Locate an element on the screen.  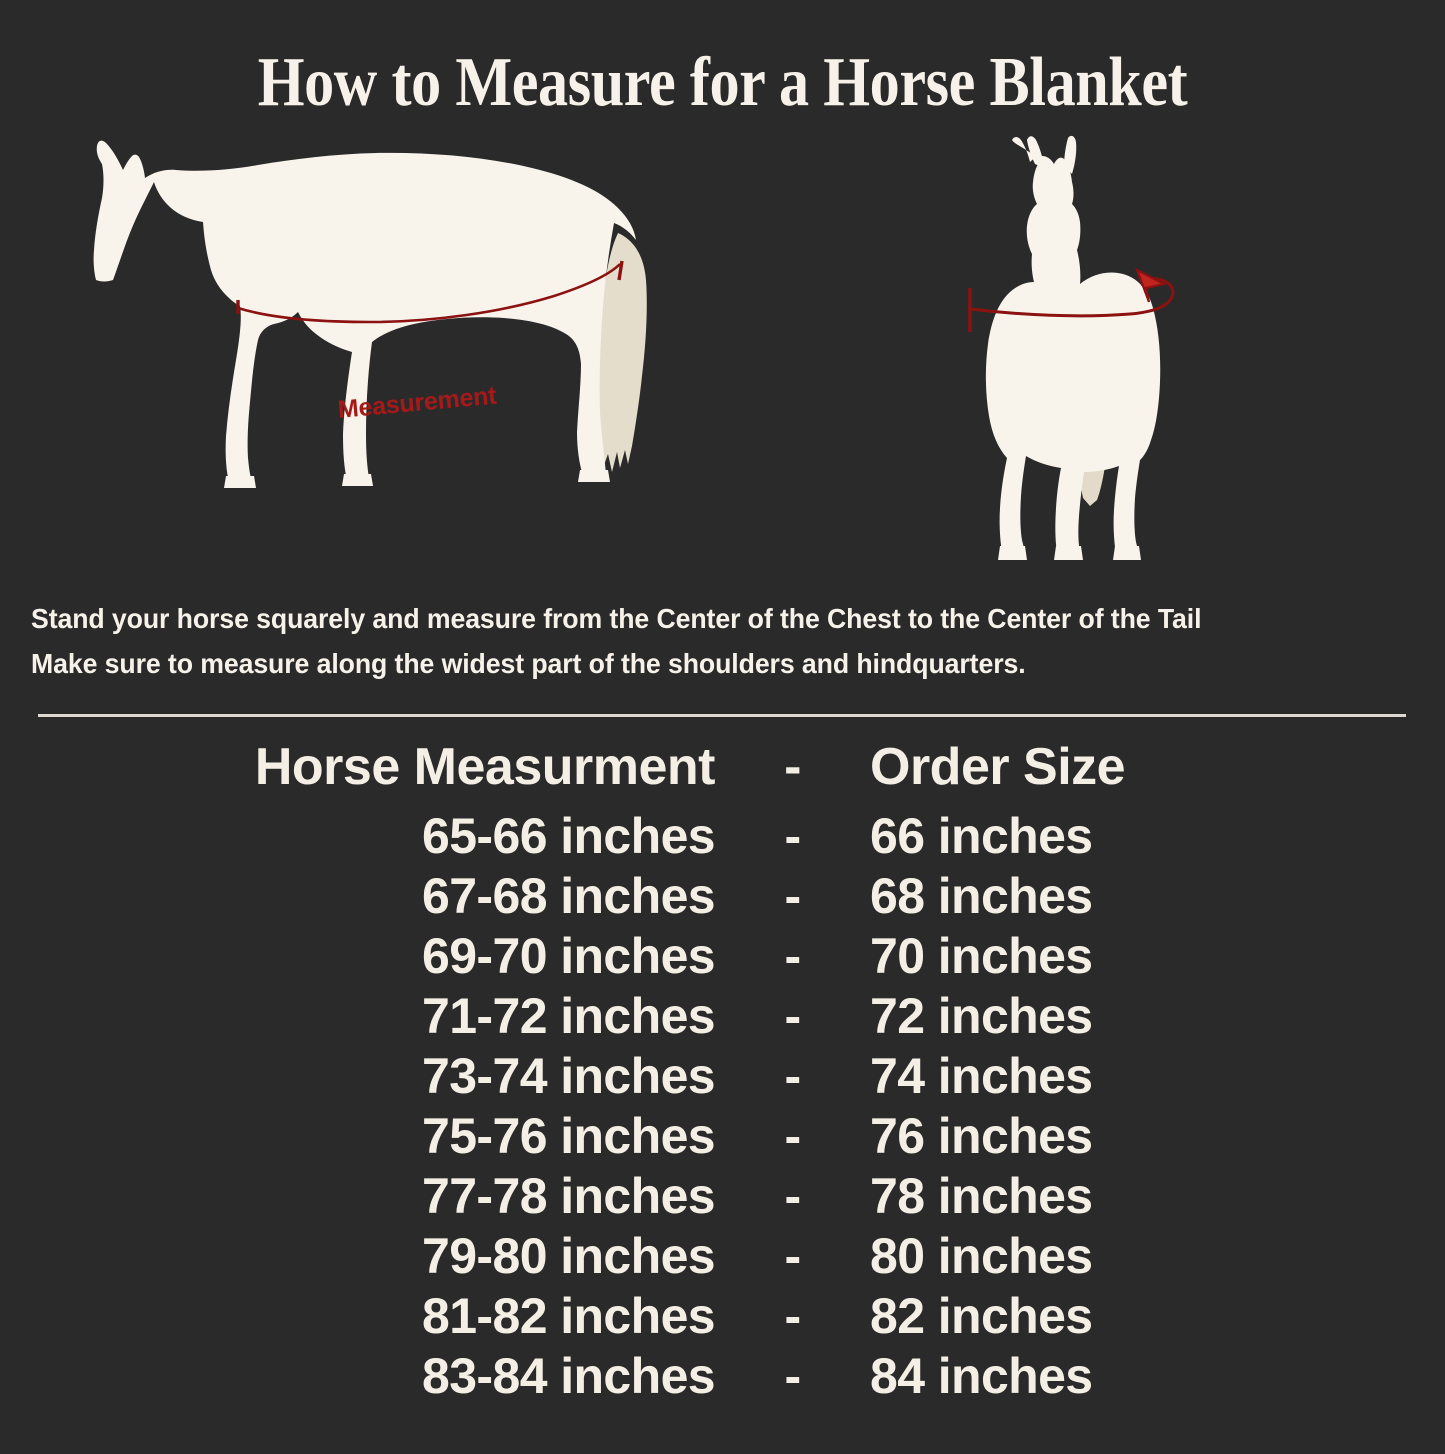
measurement-arrowhead-rear is located at coordinates (1151, 285).